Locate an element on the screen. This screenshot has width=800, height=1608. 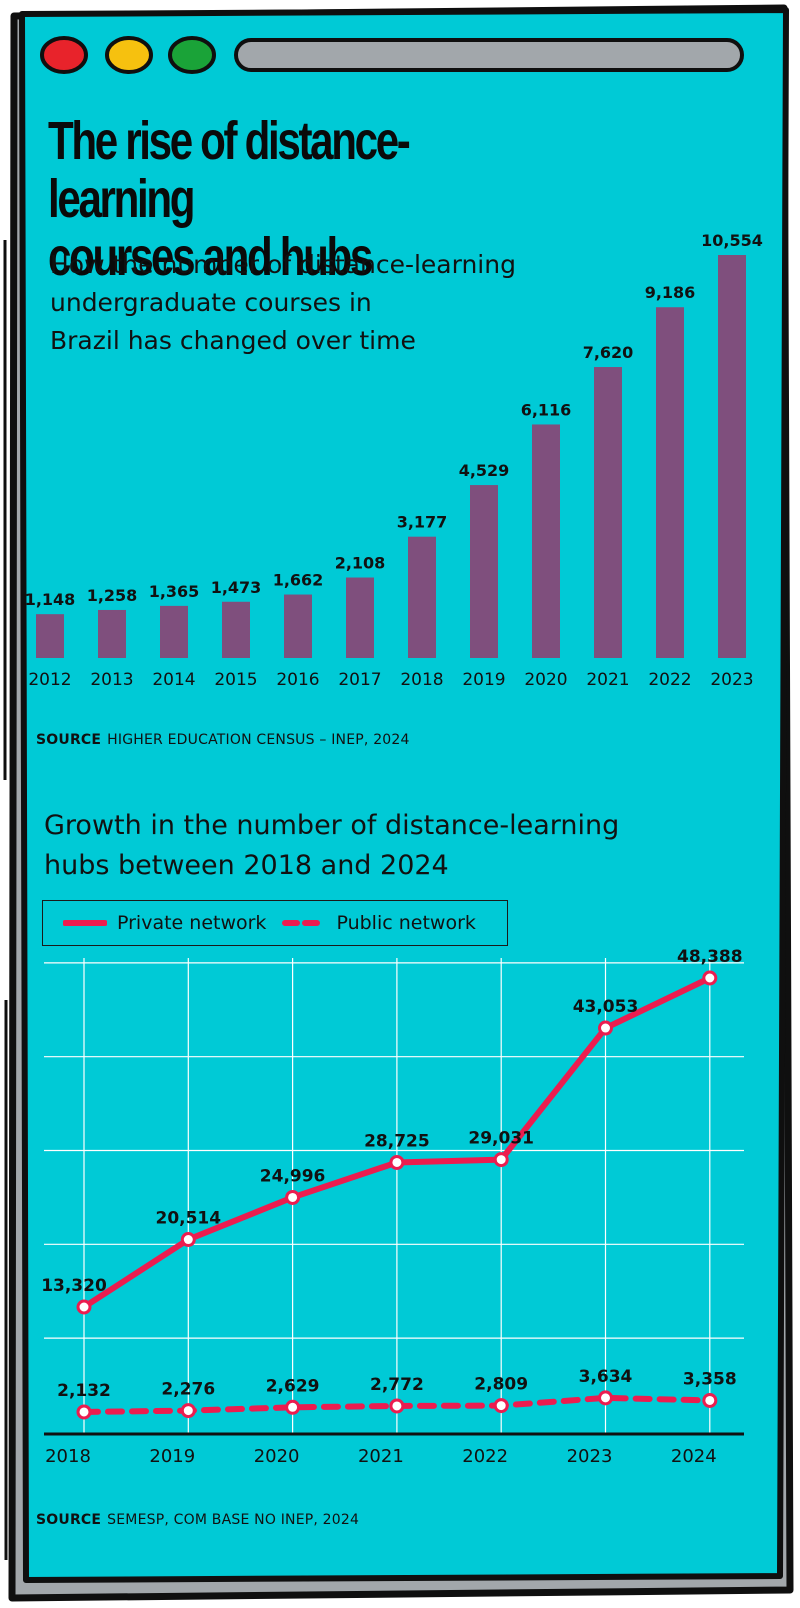
x-tick-label: 2012 is located at coordinates (49, 680).